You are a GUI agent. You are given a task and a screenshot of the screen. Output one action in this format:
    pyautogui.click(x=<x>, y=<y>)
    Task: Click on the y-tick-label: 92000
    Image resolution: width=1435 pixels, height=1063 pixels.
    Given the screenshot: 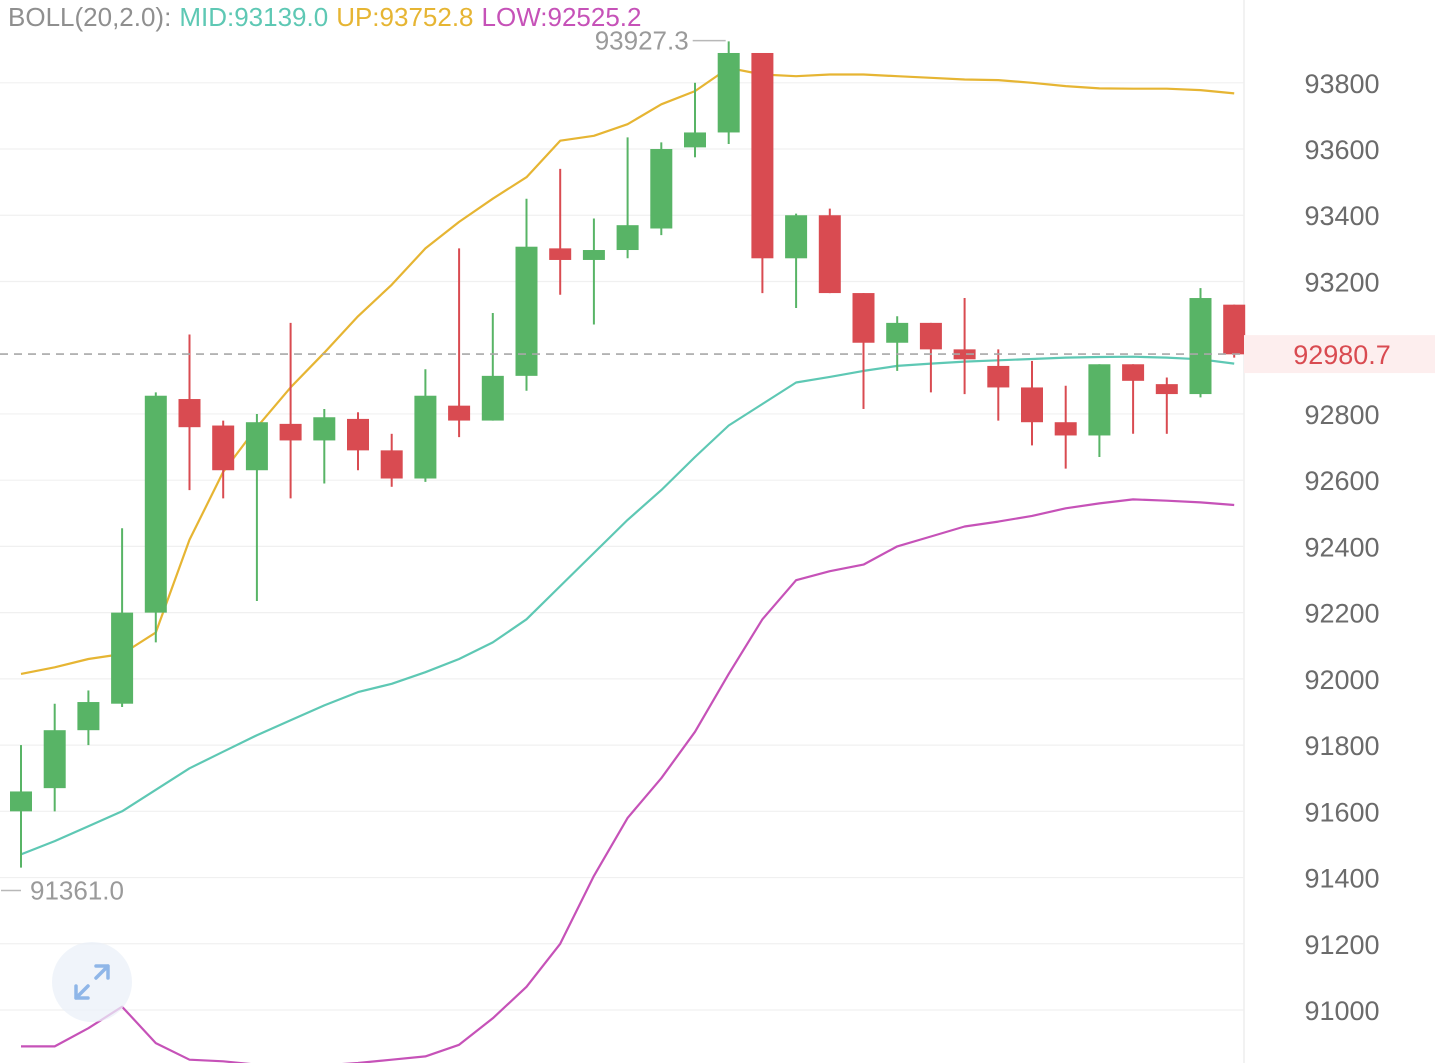 What is the action you would take?
    pyautogui.click(x=1341, y=680)
    